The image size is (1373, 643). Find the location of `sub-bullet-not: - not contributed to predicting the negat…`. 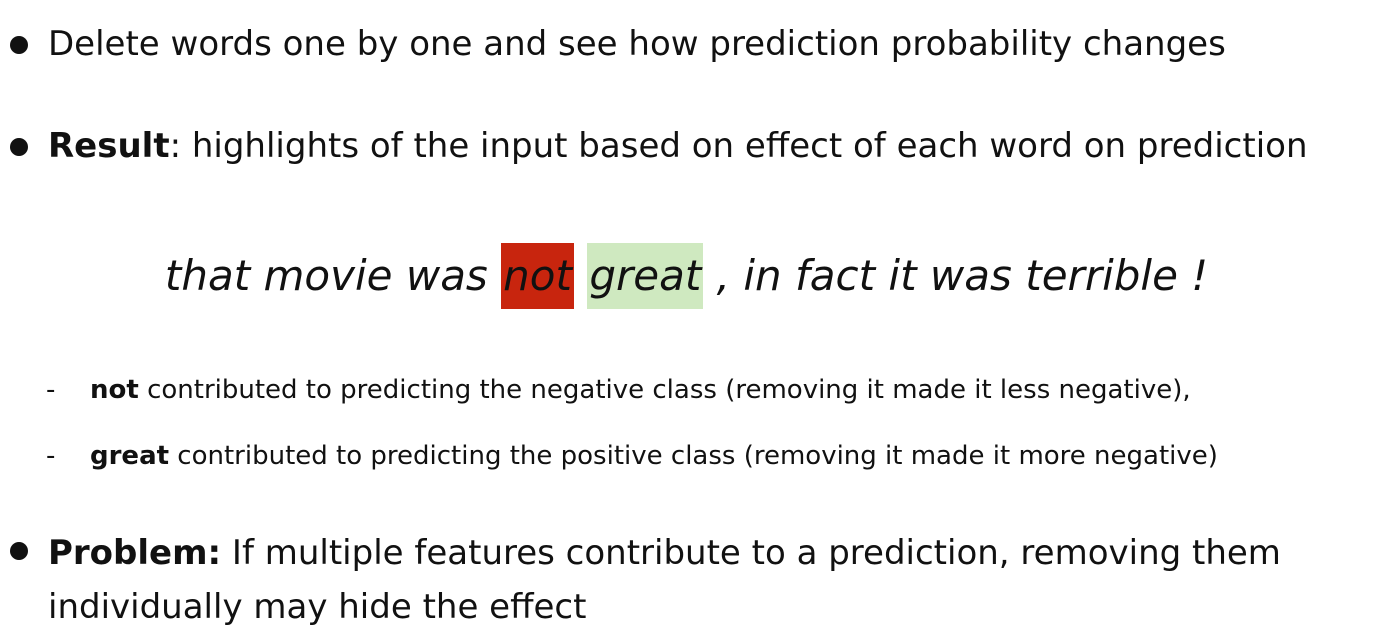

sub-bullet-not: - not contributed to predicting the negat… is located at coordinates (618, 390).